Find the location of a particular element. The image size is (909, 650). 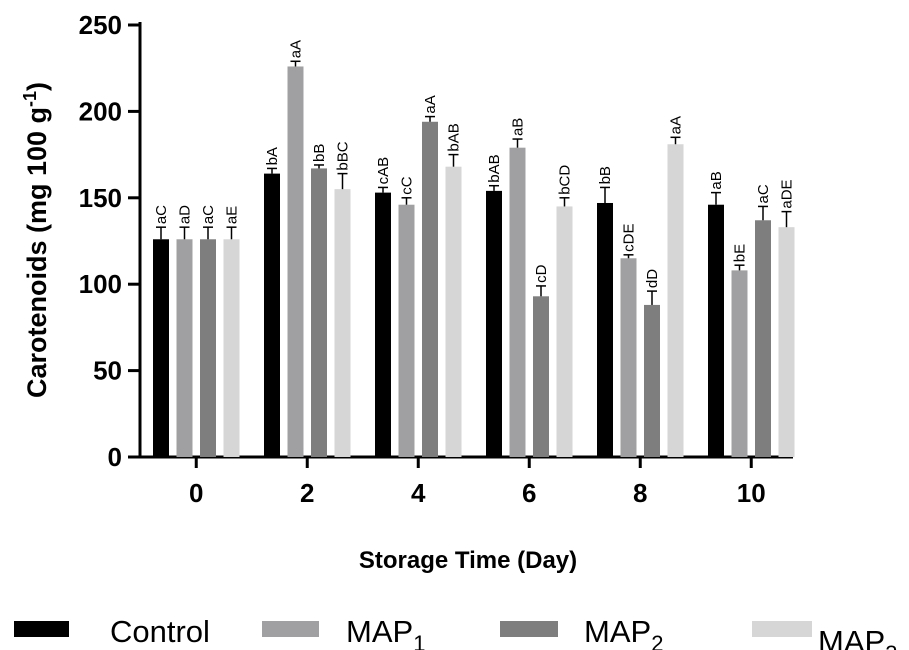

significance-label: cD is located at coordinates (541, 273).